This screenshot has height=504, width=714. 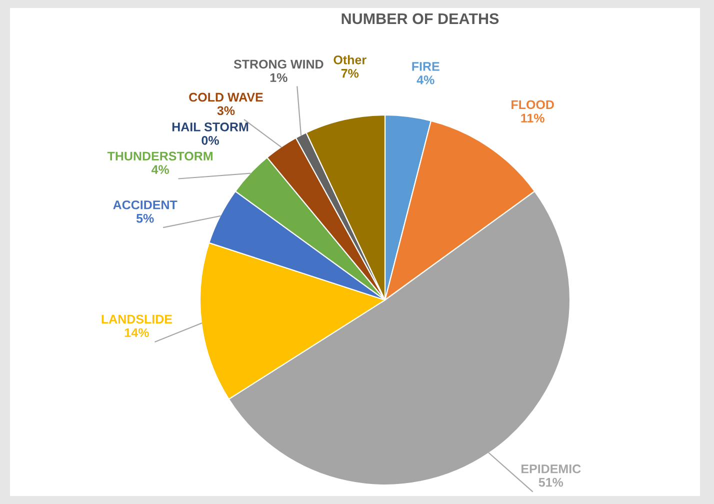 I want to click on data-label: 7%, so click(x=350, y=73).